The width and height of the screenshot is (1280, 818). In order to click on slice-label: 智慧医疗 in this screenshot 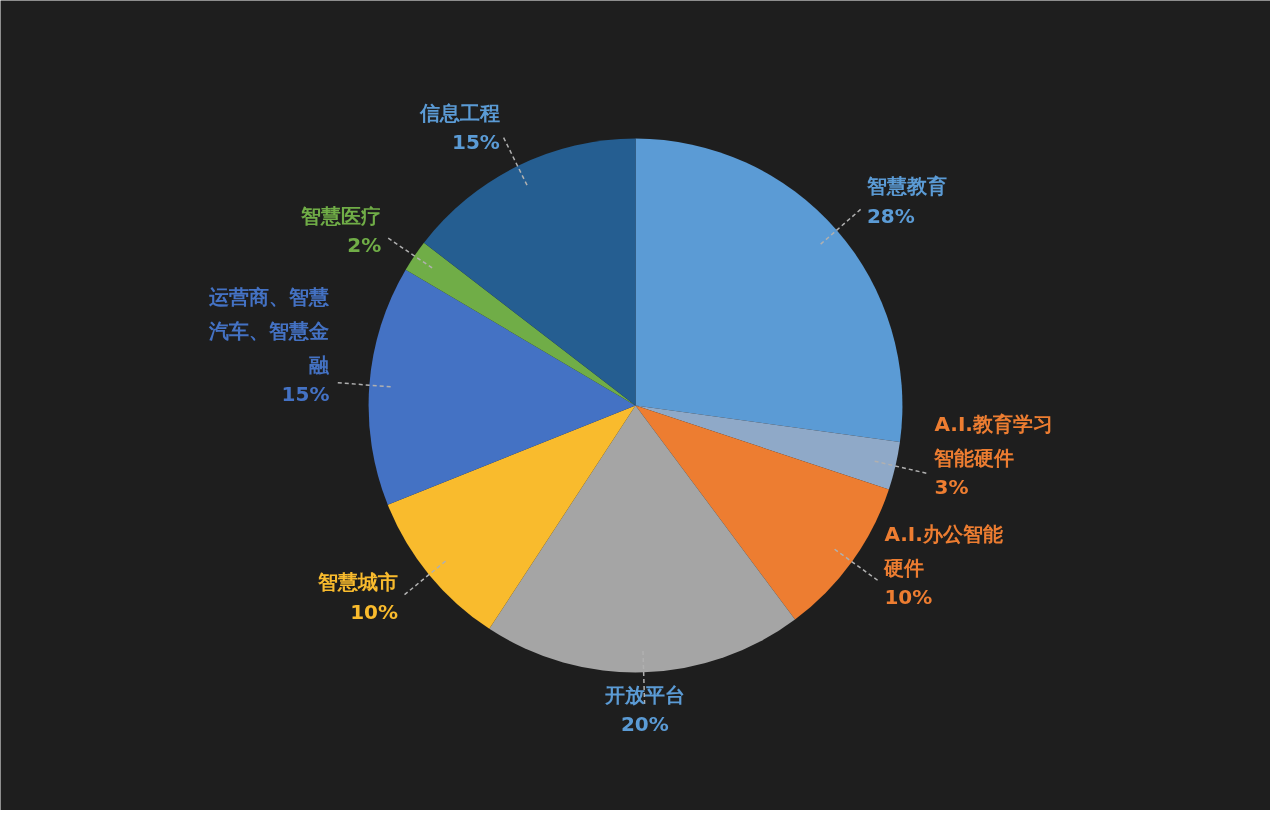, I will do `click(341, 215)`.